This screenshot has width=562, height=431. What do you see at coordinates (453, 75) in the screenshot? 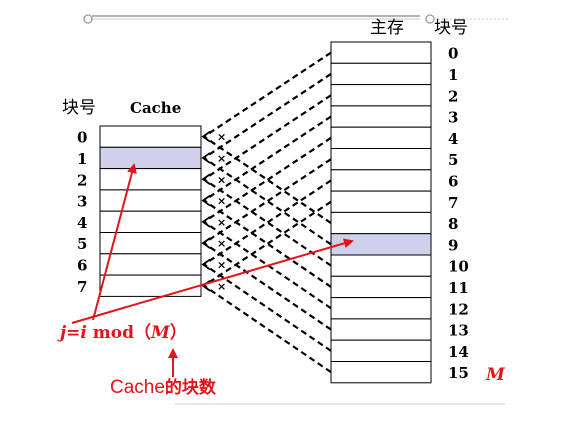
I see `memory-block-number: 1` at bounding box center [453, 75].